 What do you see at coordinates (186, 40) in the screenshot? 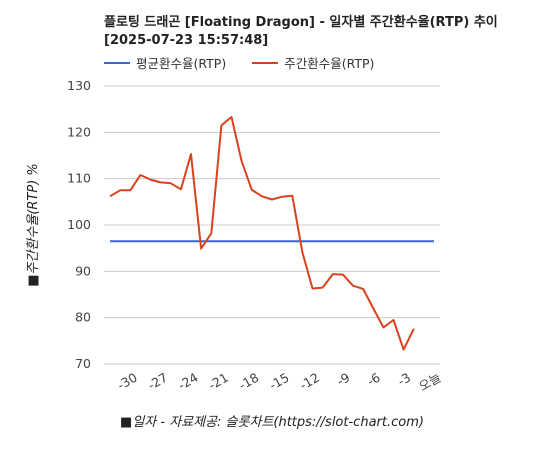
I see `chart-title-line2: [2025-07-23 15:57:48]` at bounding box center [186, 40].